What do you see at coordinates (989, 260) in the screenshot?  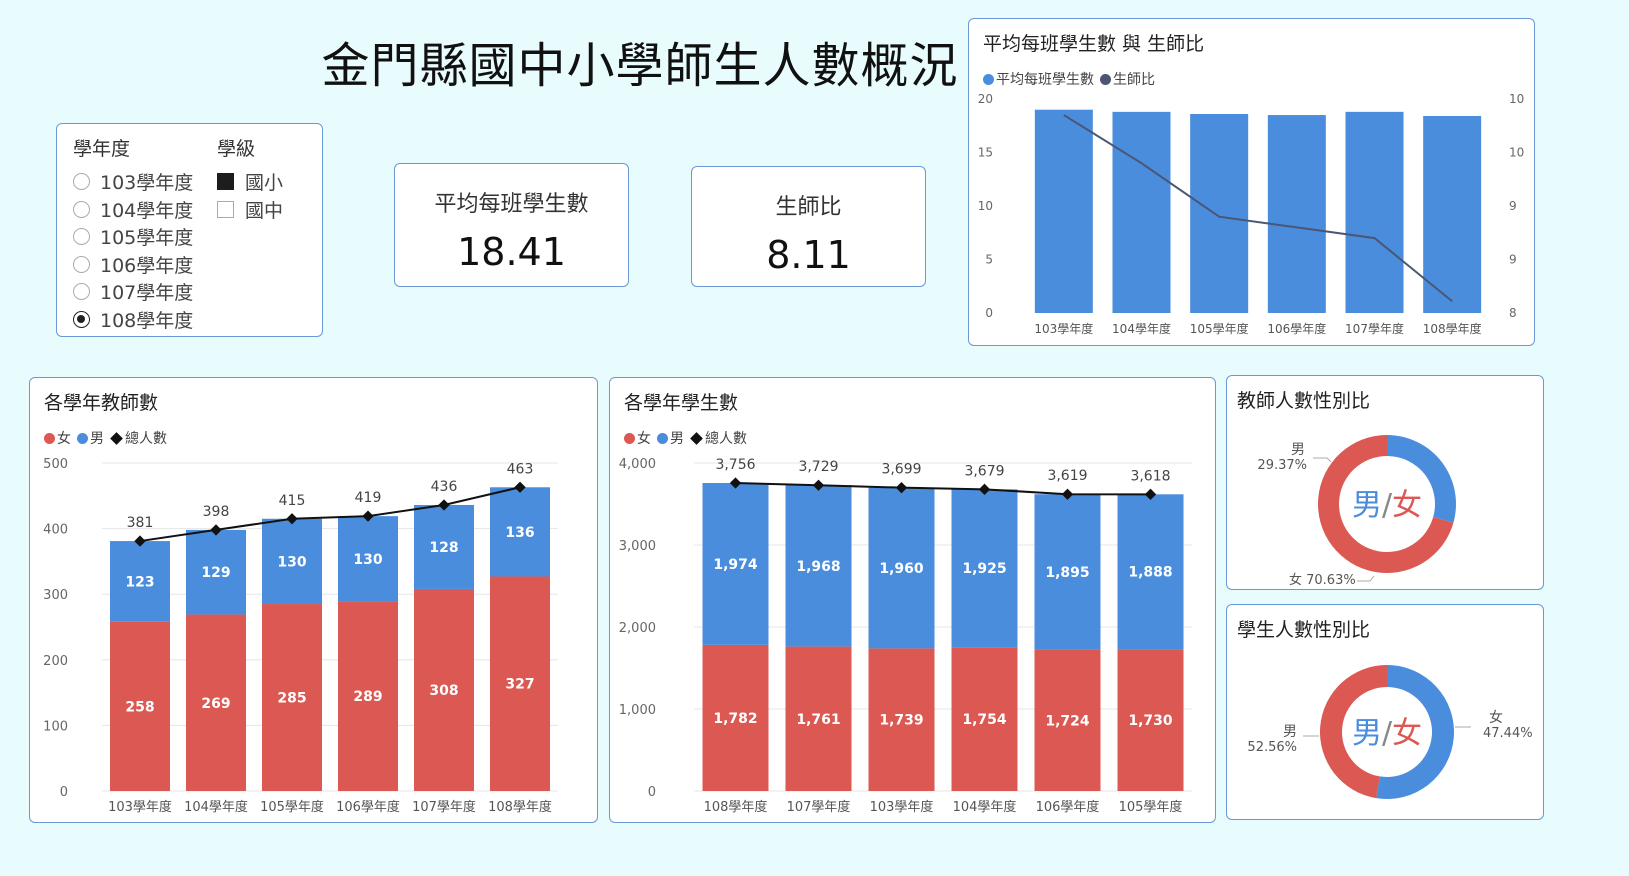 I see `y-tick-label: 5` at bounding box center [989, 260].